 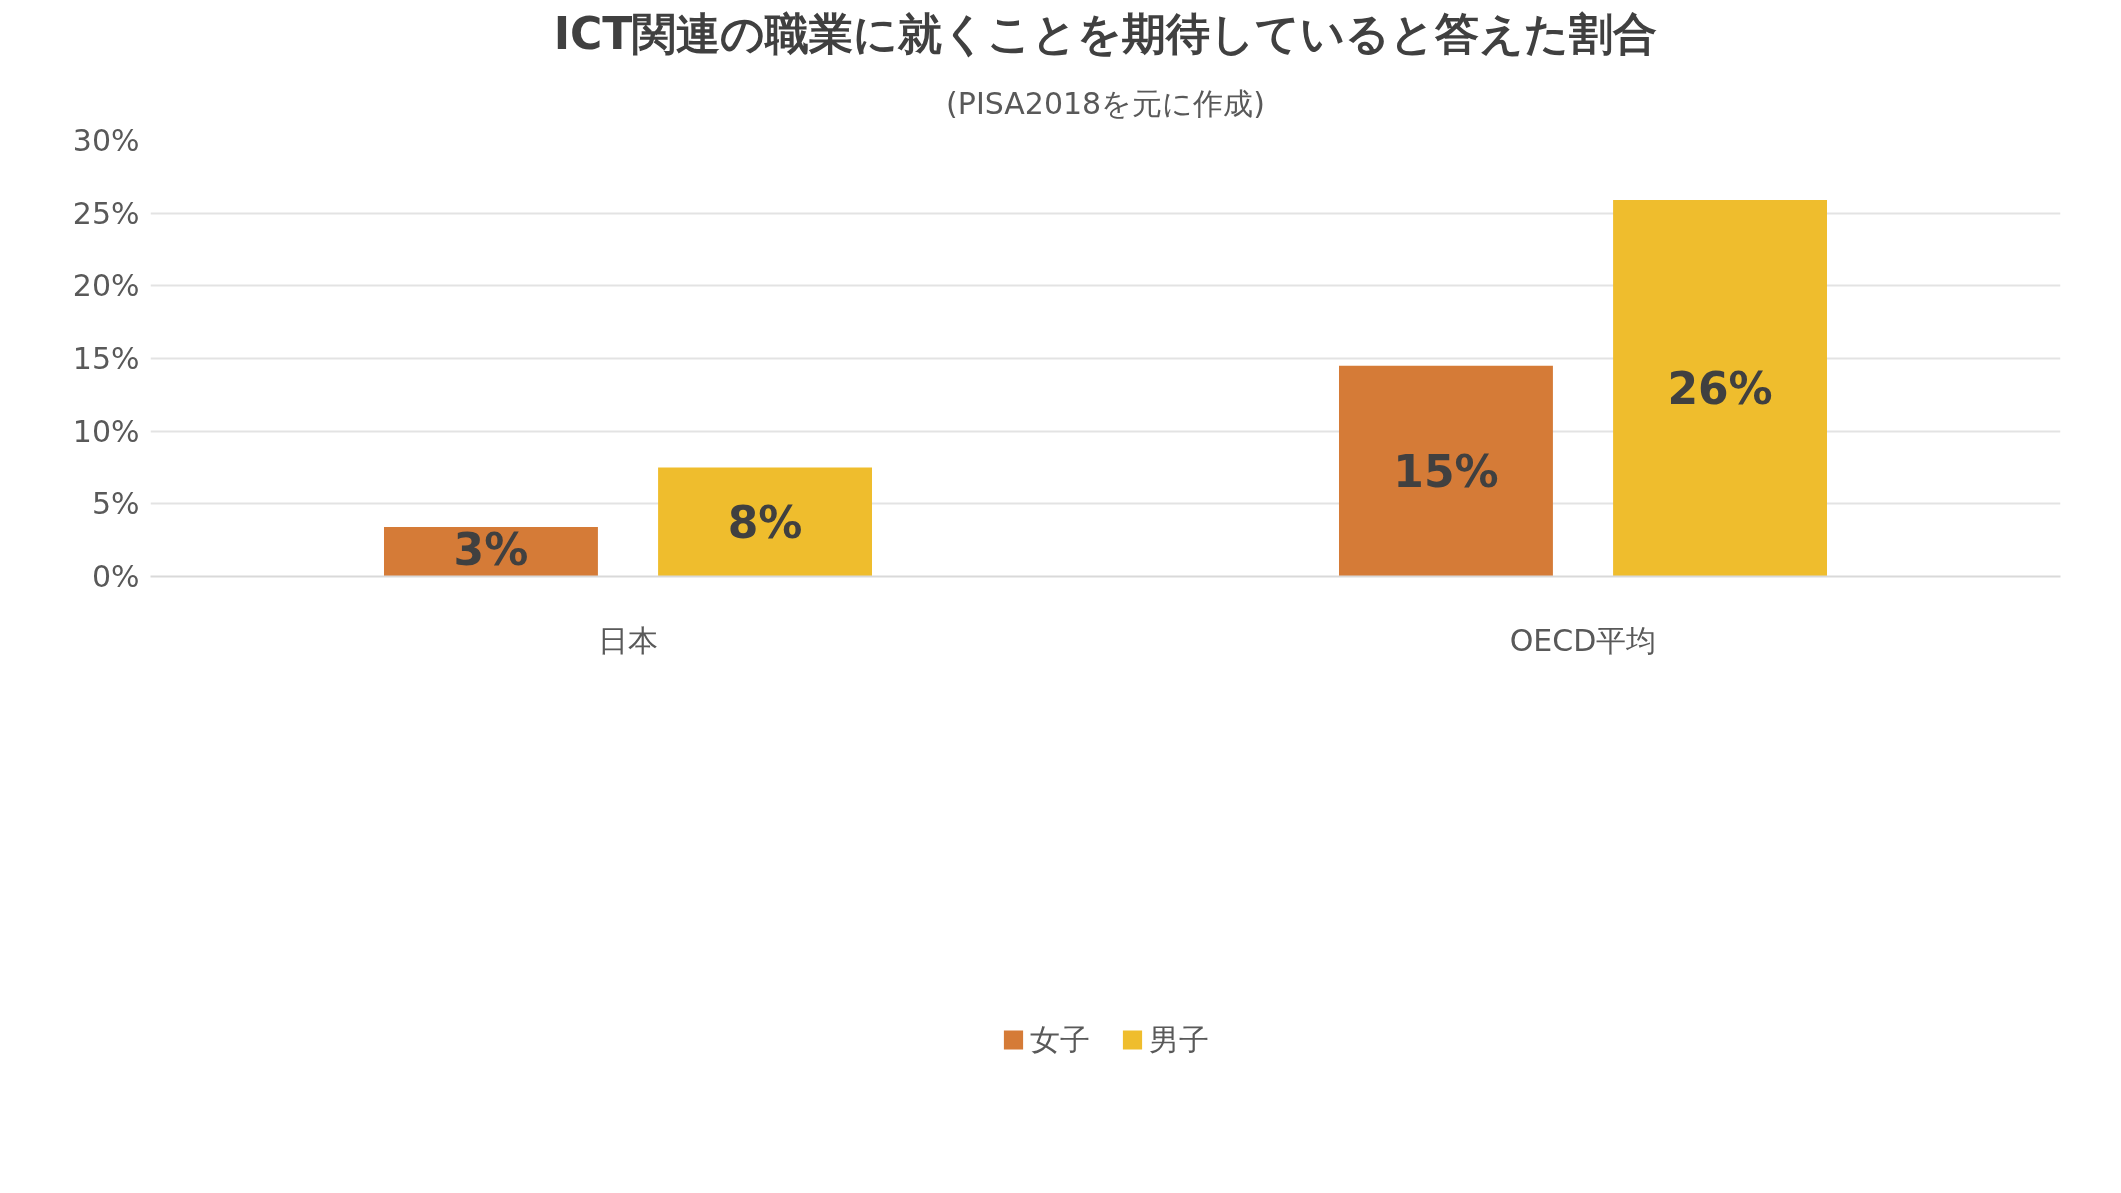 What do you see at coordinates (106, 358) in the screenshot?
I see `y-tick-label: 15%` at bounding box center [106, 358].